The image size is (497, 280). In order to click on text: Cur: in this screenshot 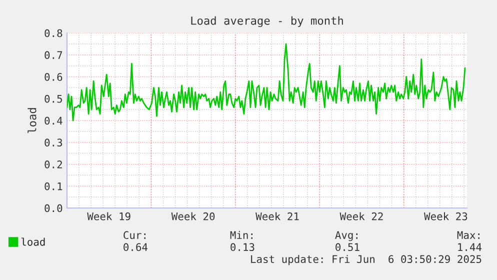, I will do `click(135, 235)`.